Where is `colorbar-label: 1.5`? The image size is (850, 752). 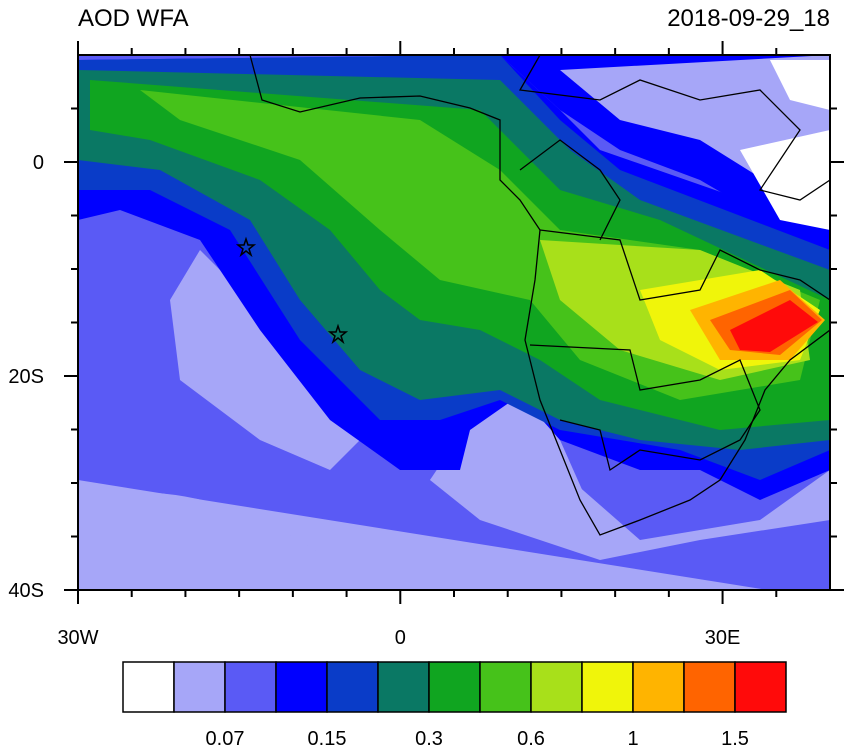
colorbar-label: 1.5 is located at coordinates (735, 737).